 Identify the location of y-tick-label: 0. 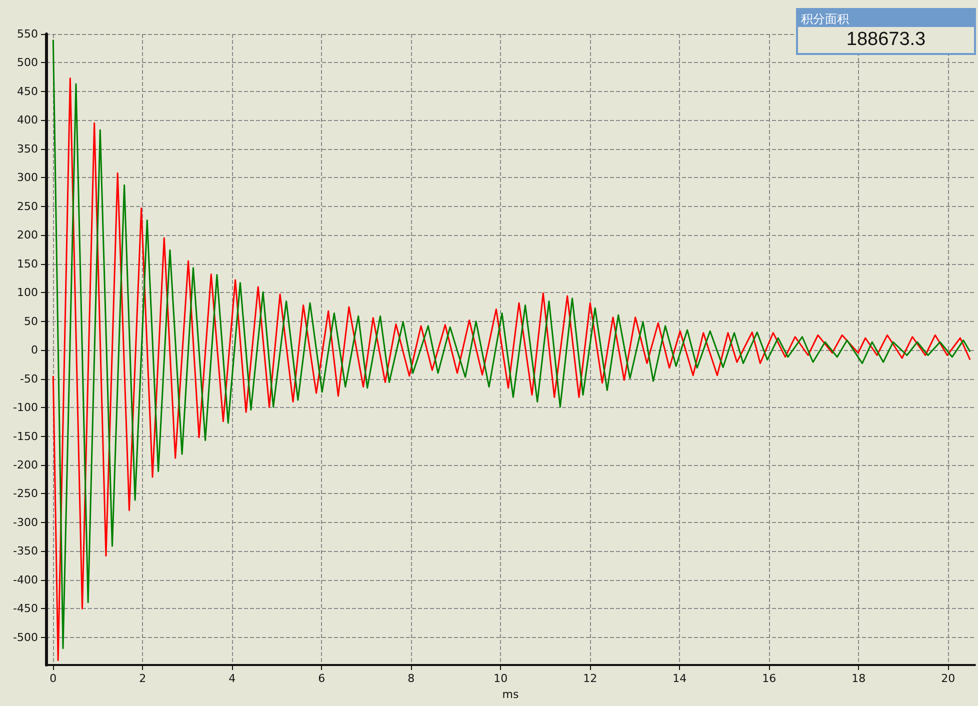
(34, 350).